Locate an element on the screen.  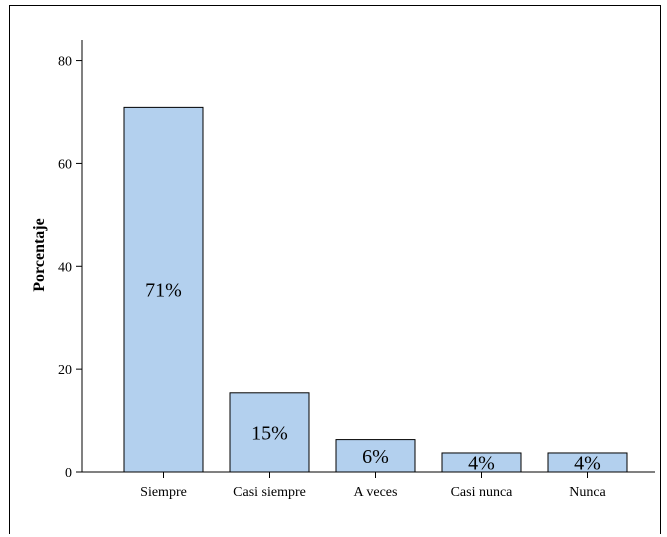
y-tick-label: 60 is located at coordinates (65, 164).